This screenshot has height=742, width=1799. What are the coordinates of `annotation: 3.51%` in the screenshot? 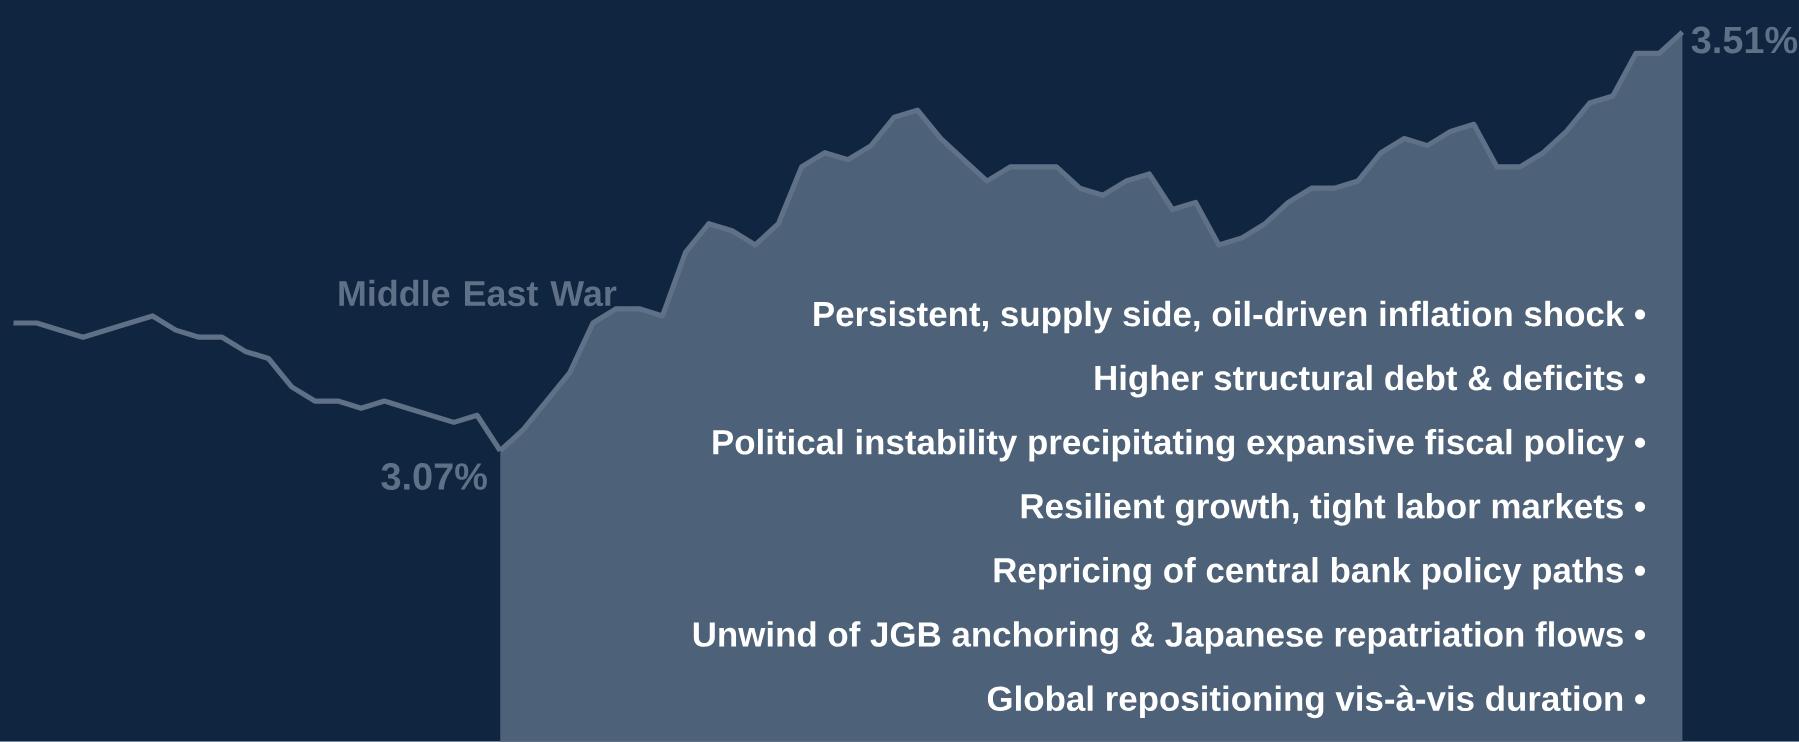 It's located at (1744, 40).